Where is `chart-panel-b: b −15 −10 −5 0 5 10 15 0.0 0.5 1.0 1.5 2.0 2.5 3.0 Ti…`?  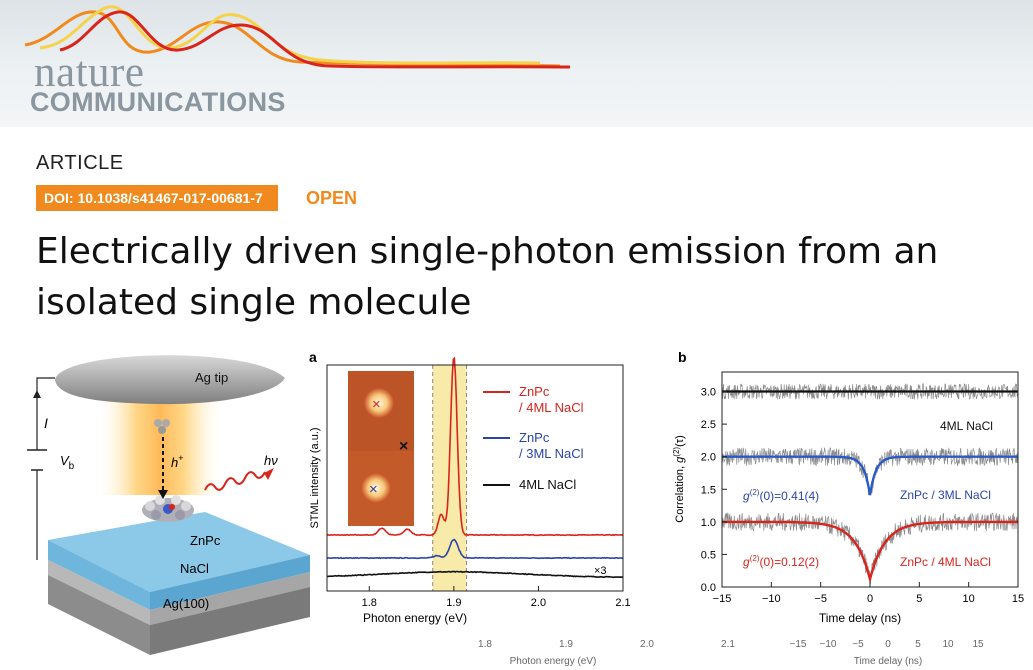
chart-panel-b: b −15 −10 −5 0 5 10 15 0.0 0.5 1.0 1.5 2.0 2.5 3.0 Ti… is located at coordinates (848, 487).